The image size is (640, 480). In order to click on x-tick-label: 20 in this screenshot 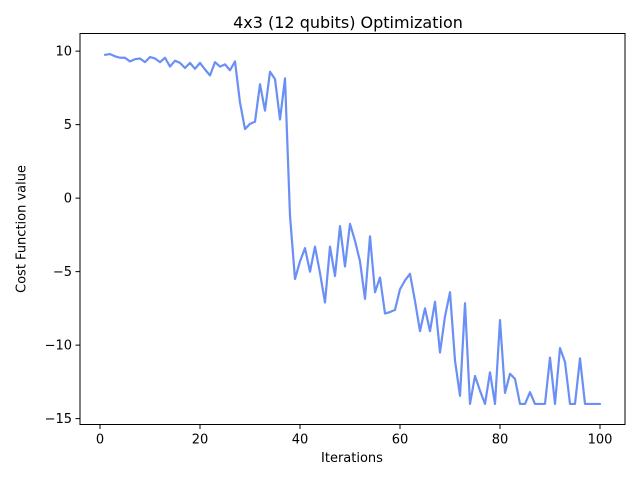, I will do `click(200, 440)`.